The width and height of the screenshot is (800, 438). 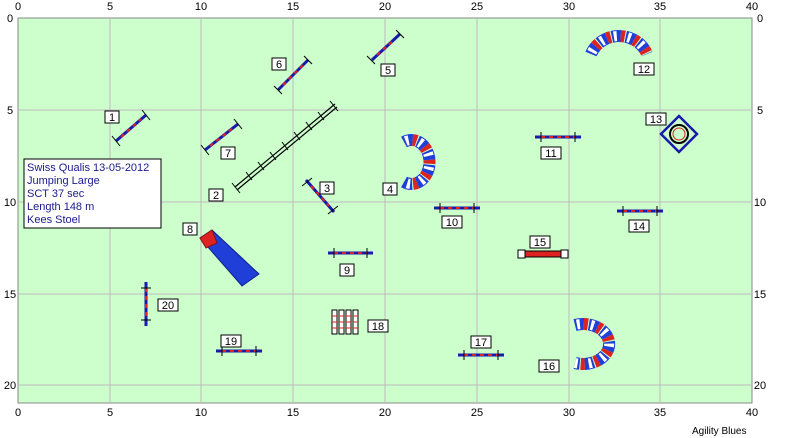 I want to click on obstacle-11-jump, so click(x=558, y=137).